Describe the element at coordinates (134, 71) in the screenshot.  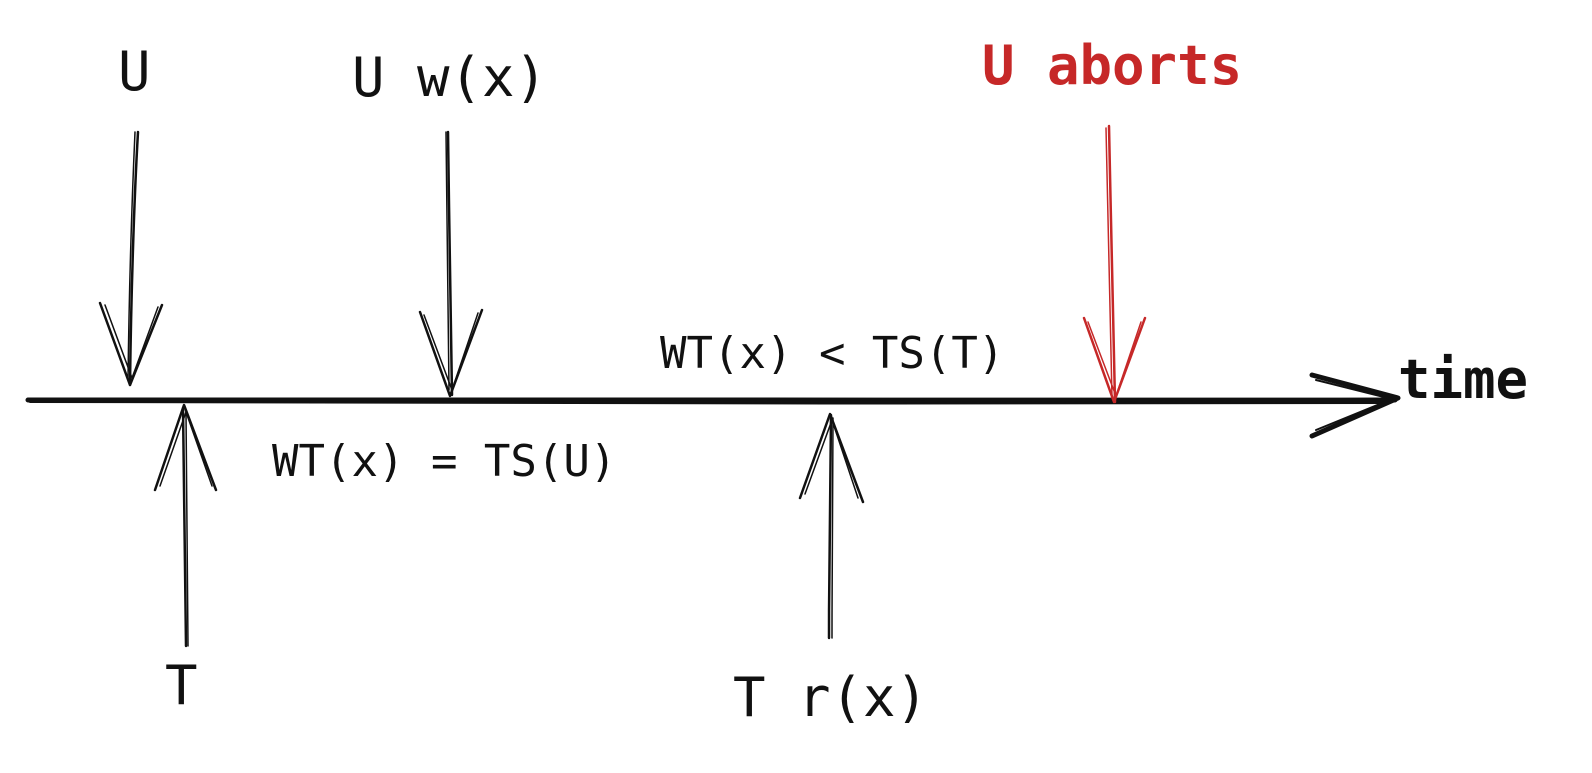
I see `u-start-label: U` at that location.